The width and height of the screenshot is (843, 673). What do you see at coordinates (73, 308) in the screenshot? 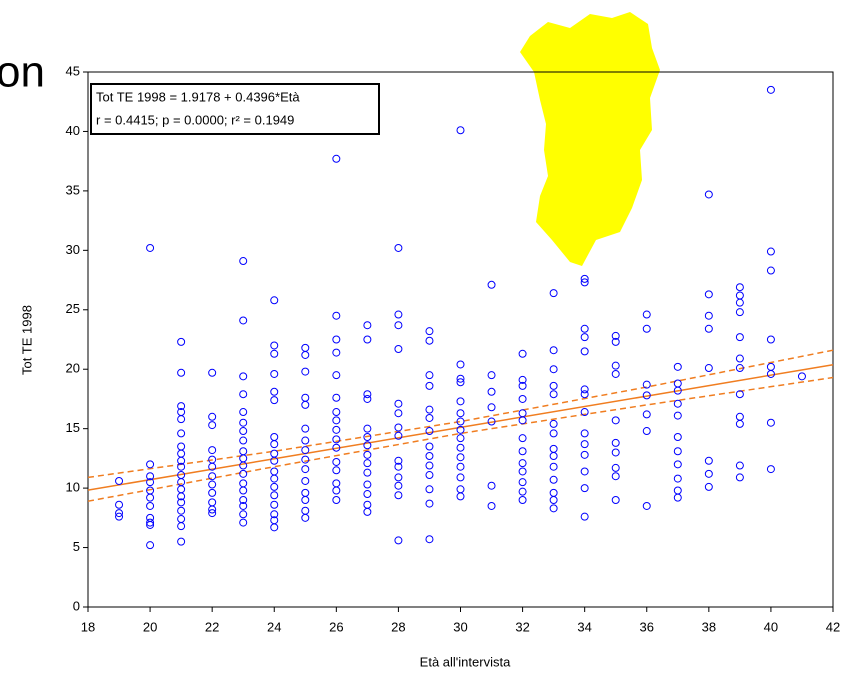
I see `y-tick-label: 25` at bounding box center [73, 308].